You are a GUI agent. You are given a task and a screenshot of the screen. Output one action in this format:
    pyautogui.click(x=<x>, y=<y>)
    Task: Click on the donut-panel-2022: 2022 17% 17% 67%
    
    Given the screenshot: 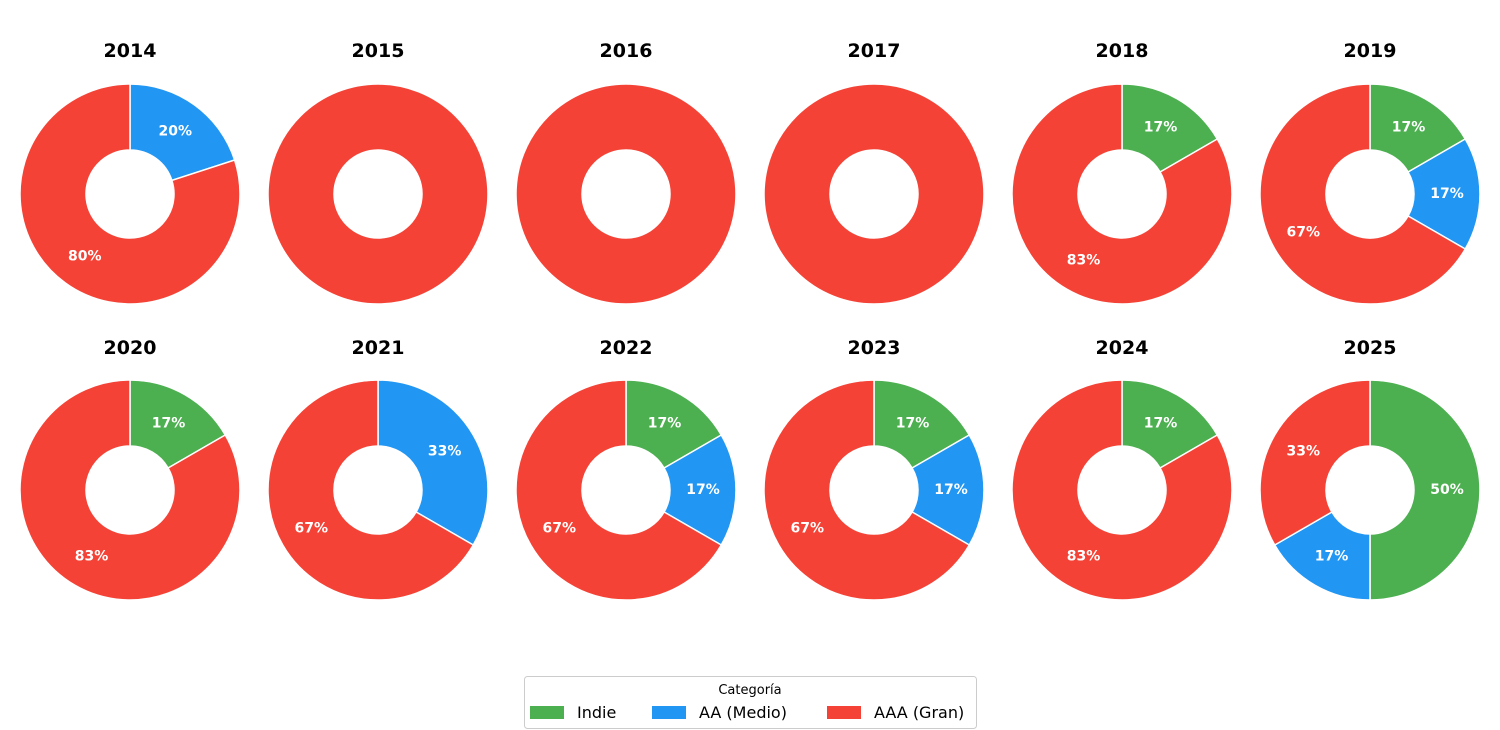 What is the action you would take?
    pyautogui.click(x=626, y=469)
    